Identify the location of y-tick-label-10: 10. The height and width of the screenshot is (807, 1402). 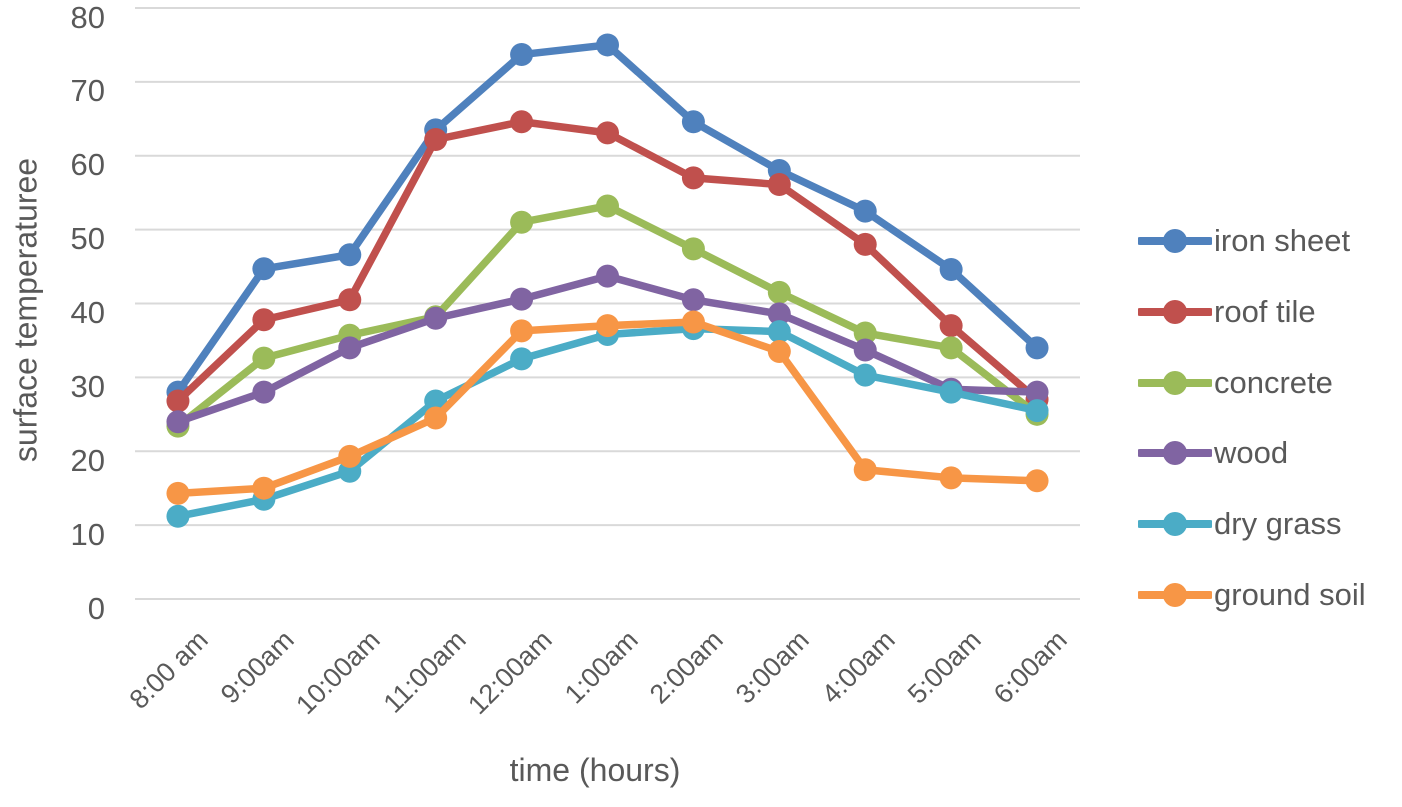
(87, 534).